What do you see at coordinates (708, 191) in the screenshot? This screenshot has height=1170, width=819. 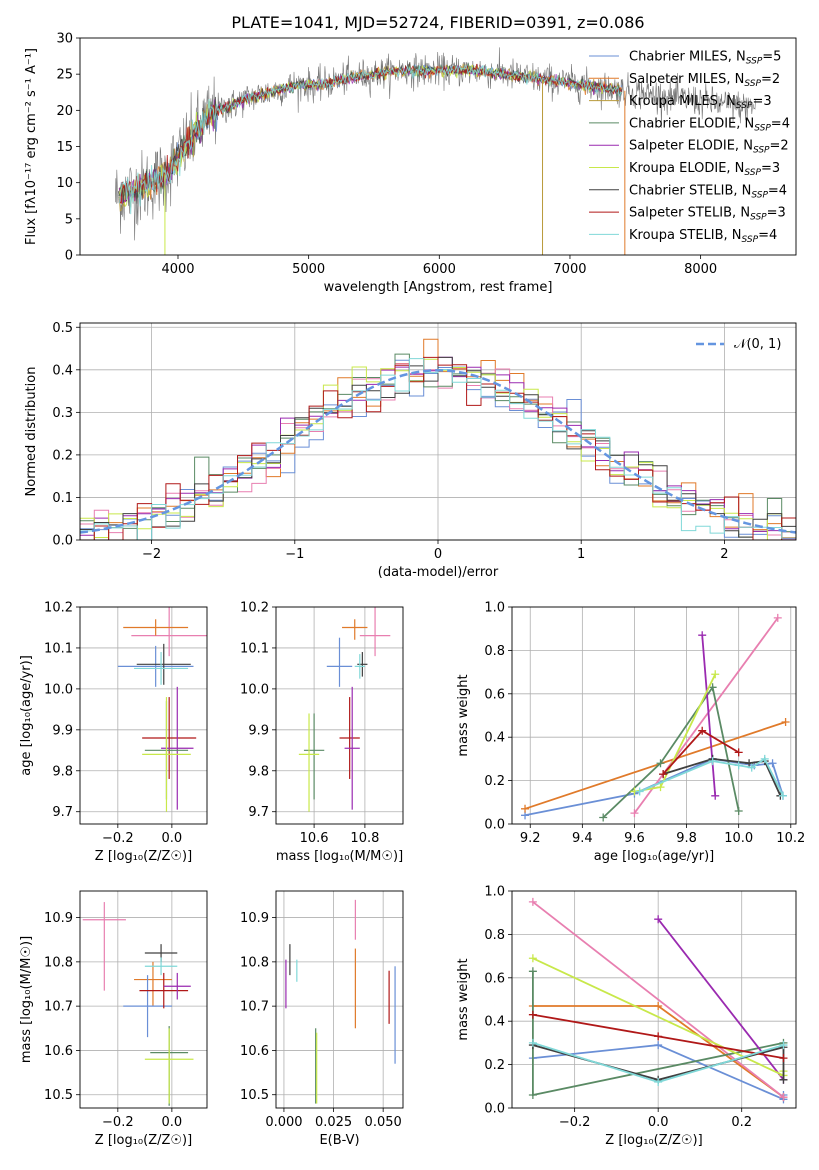 I see `legend-label: Chabrier STELIB, NSSP=4` at bounding box center [708, 191].